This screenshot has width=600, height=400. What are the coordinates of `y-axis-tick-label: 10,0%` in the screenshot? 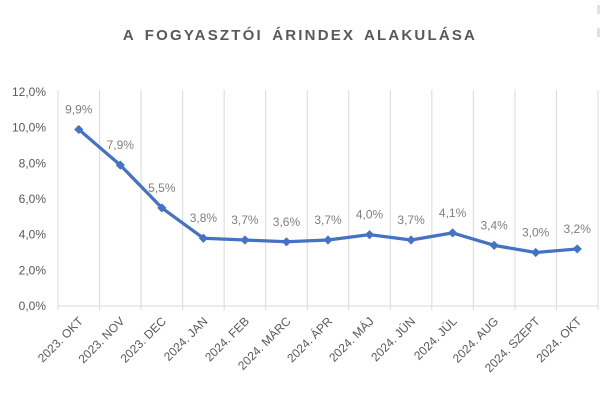 It's located at (29, 128).